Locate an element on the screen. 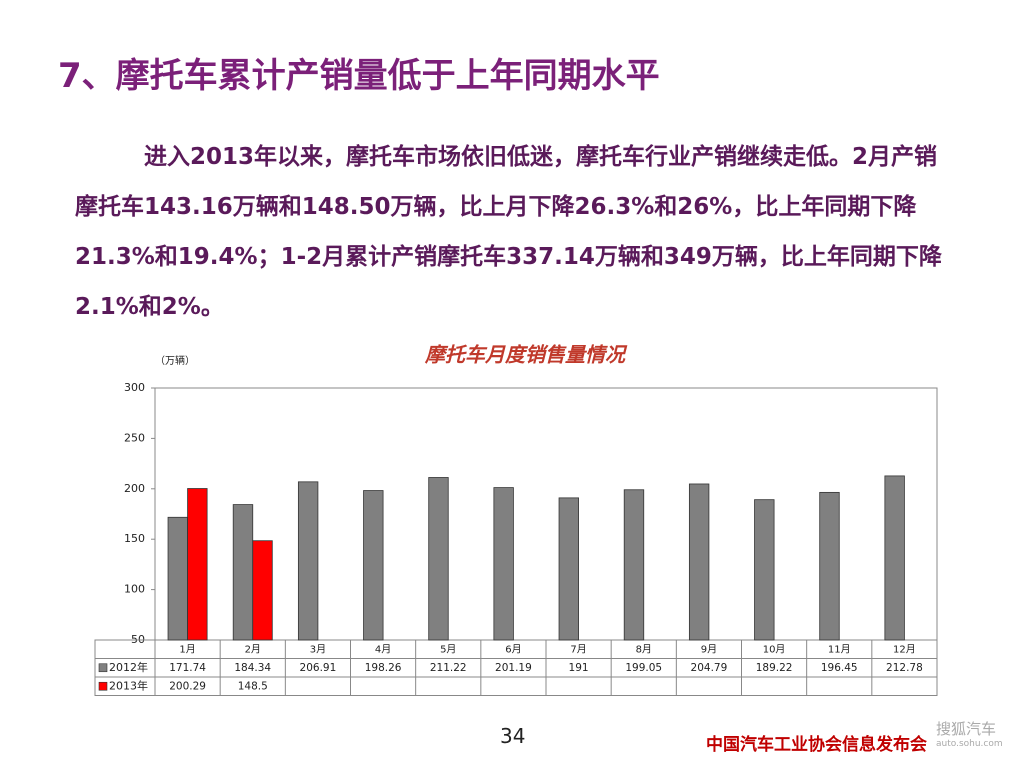 The height and width of the screenshot is (768, 1023). legend-label: 2013年 is located at coordinates (128, 685).